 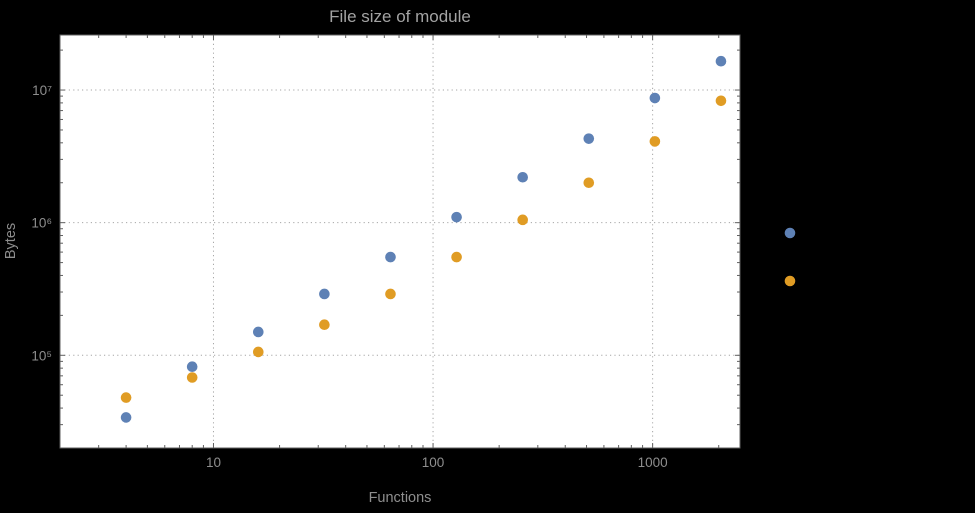 I want to click on y-tick-label: 10⁷, so click(x=42, y=90).